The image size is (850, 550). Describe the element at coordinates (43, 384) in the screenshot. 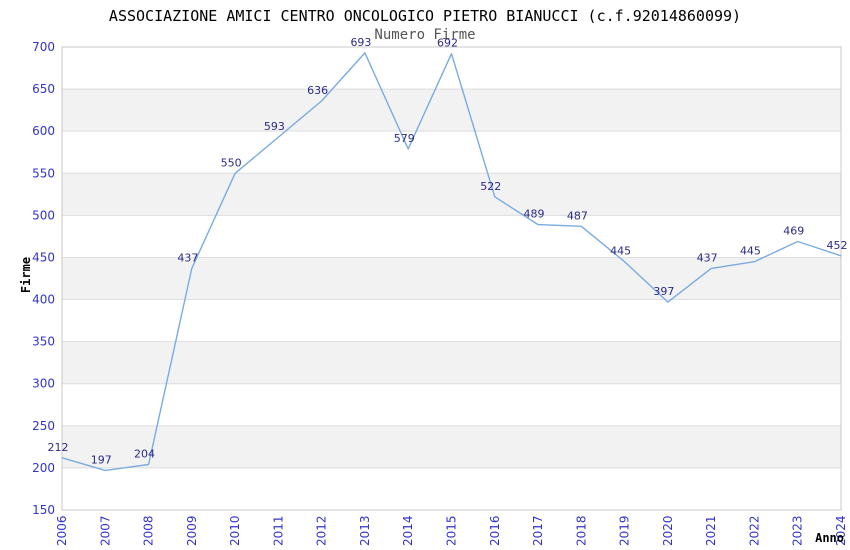

I see `y-tick-label: 300` at that location.